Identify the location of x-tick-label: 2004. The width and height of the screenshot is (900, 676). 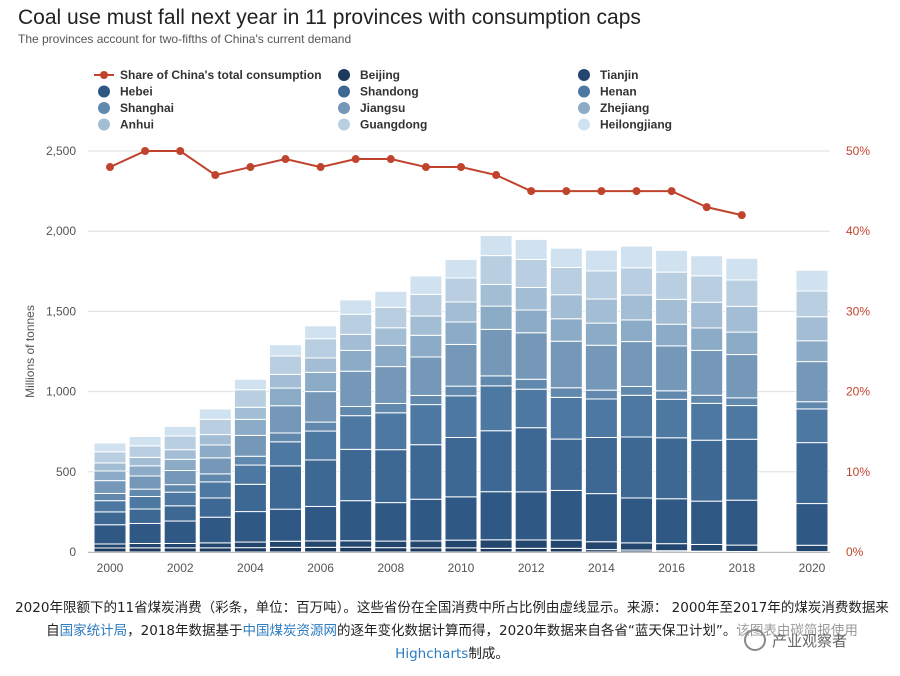
(250, 568).